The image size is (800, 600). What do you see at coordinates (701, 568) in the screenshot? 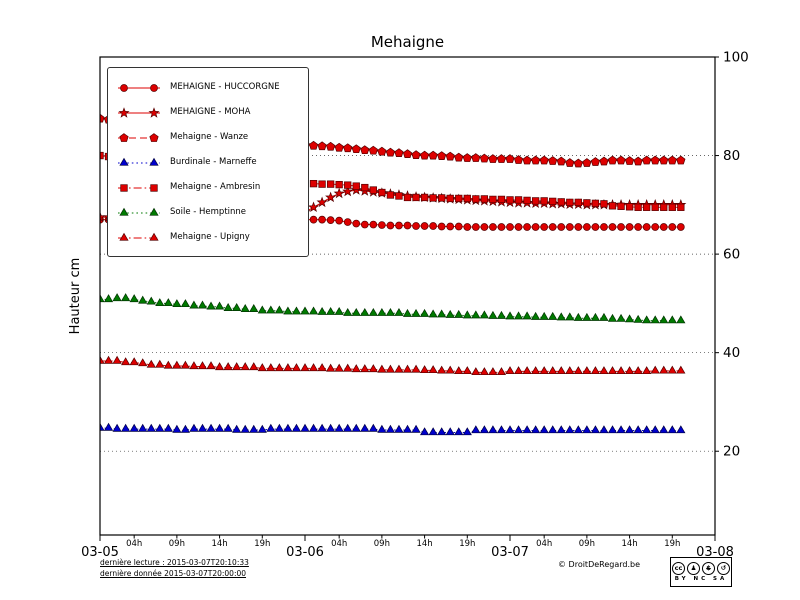
I see `cc-icons-row: cc ♟ $ ↺` at bounding box center [701, 568].